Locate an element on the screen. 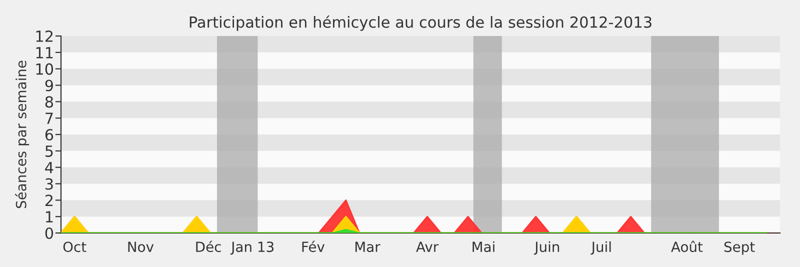 This screenshot has width=800, height=267. y-tick-label: 1 is located at coordinates (49, 216).